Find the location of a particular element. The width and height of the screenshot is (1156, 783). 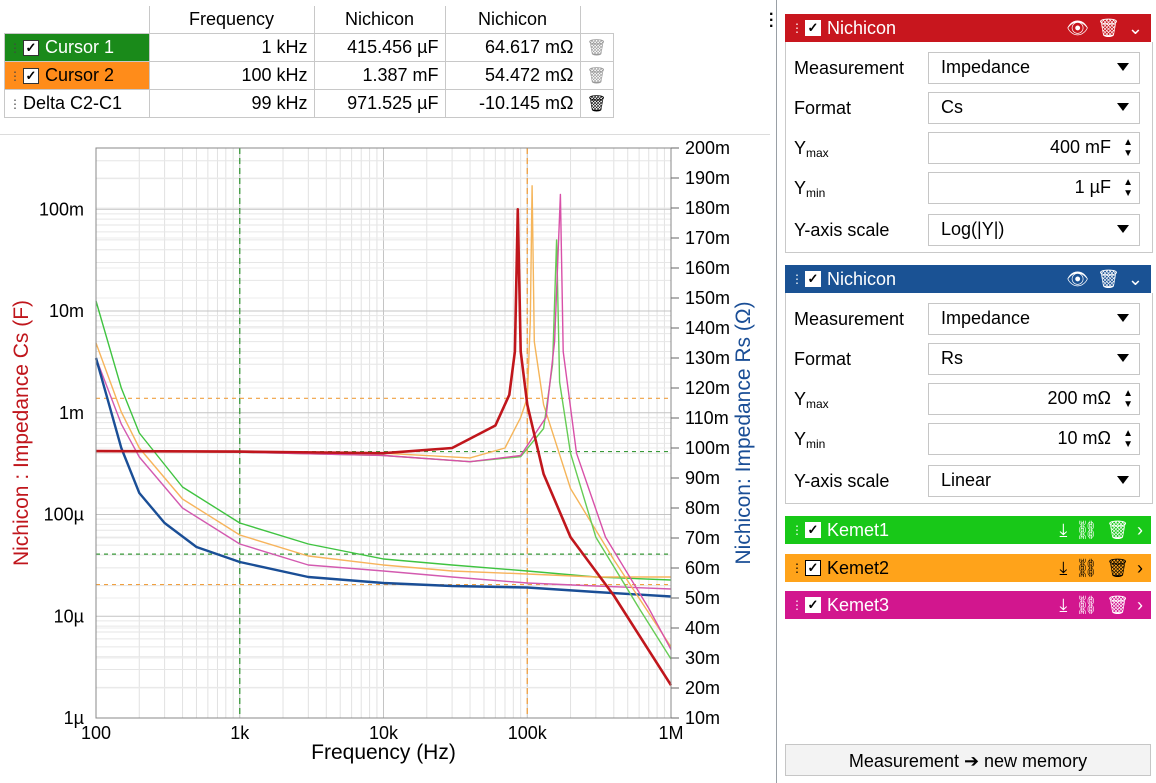

y-axis-scale-select: Linear is located at coordinates (1034, 481).